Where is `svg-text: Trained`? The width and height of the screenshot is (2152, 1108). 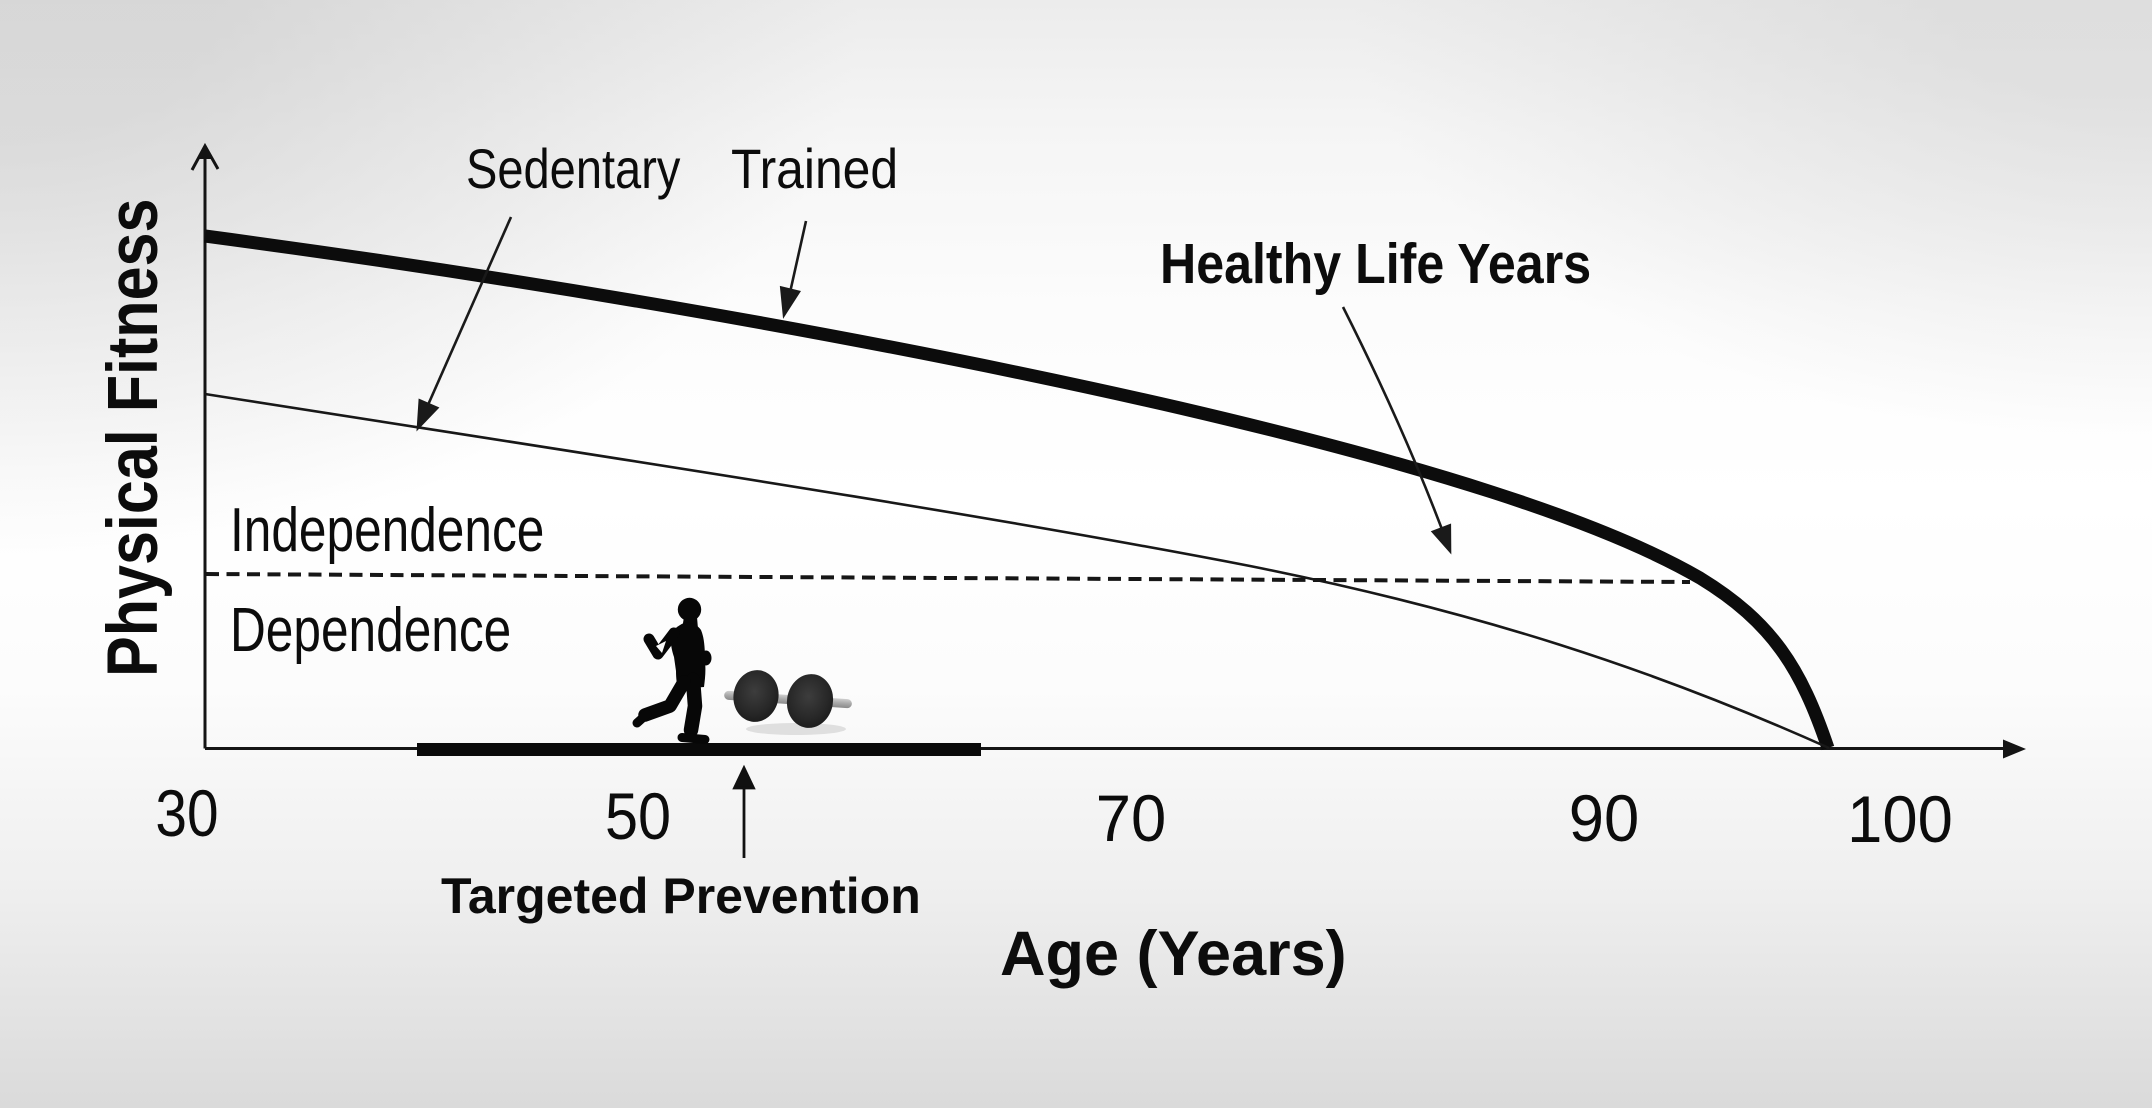
svg-text: Trained is located at coordinates (814, 169).